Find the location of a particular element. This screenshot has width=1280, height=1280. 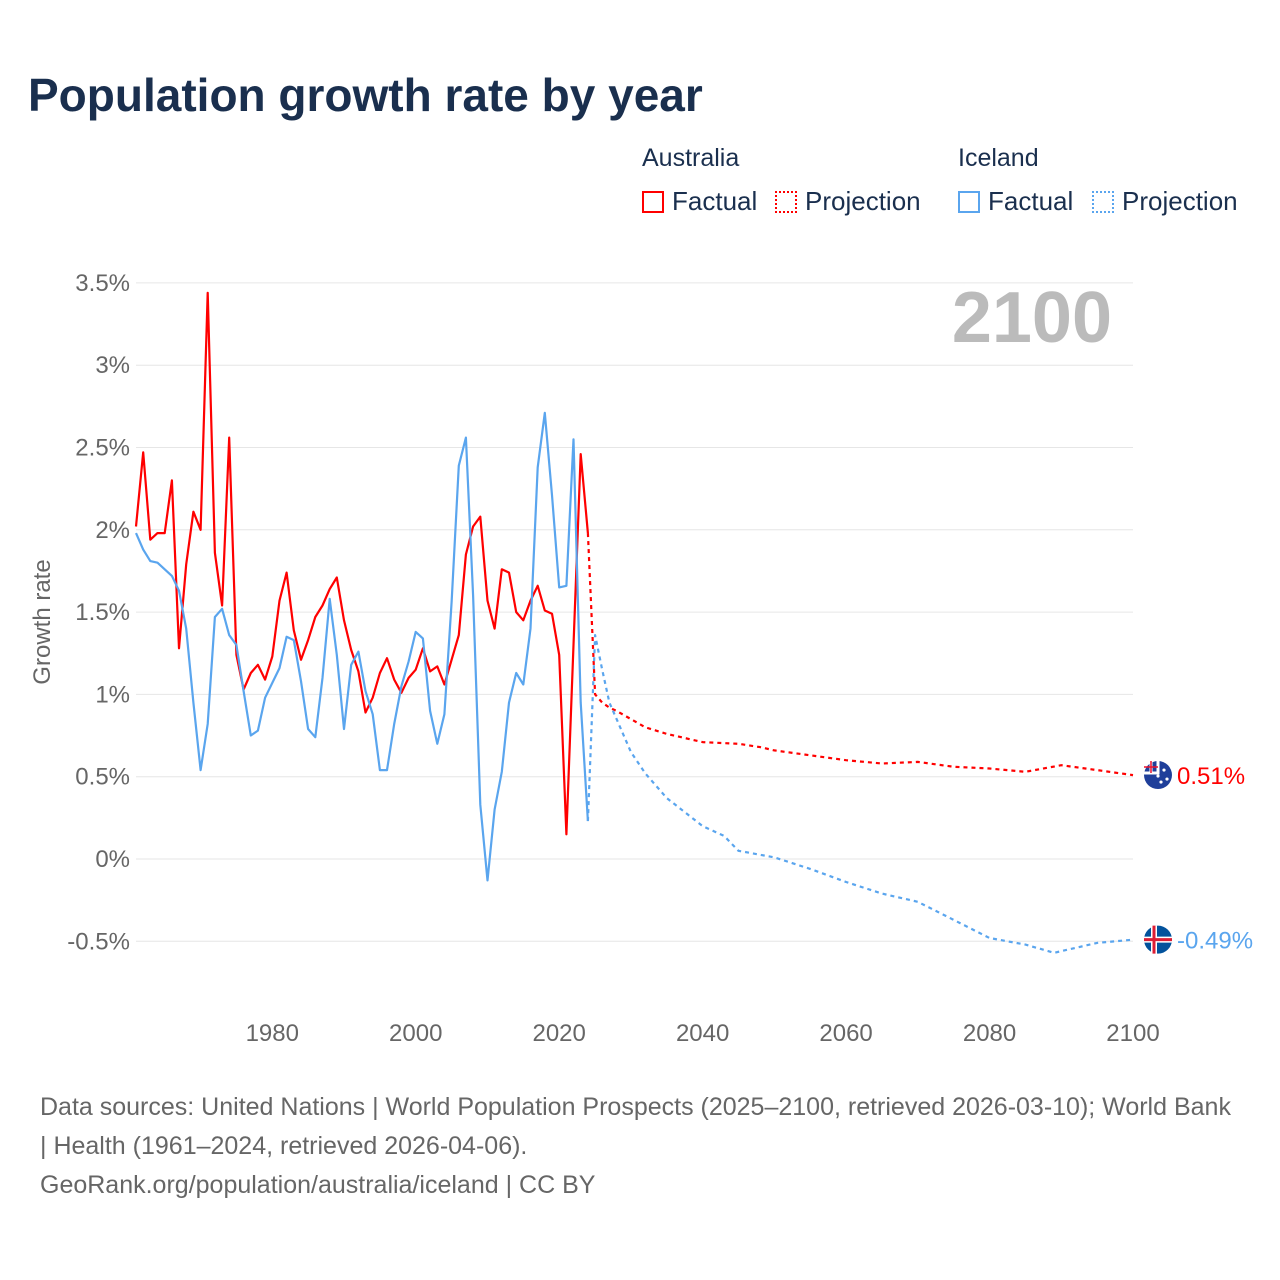

y-axis-label: Growth rate is located at coordinates (42, 621).